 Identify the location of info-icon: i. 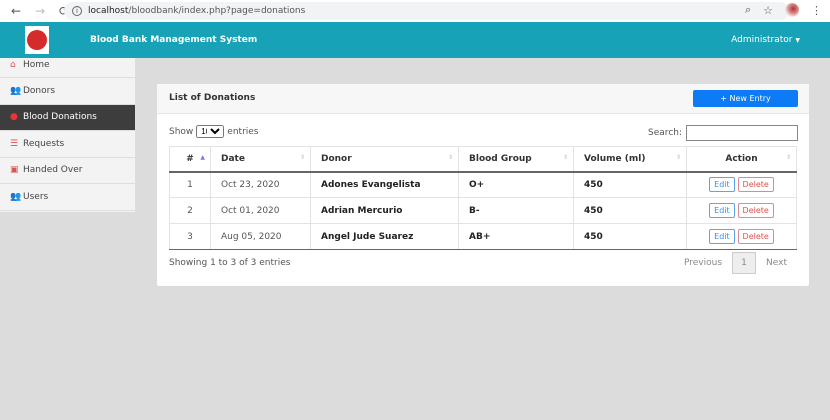
(77, 11).